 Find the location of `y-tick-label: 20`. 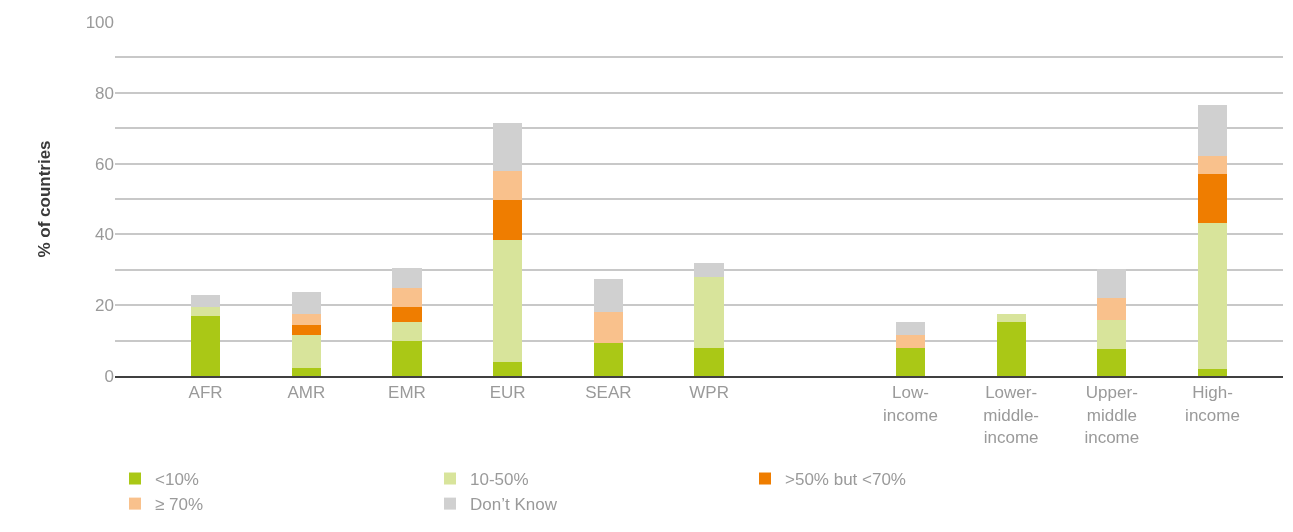

y-tick-label: 20 is located at coordinates (104, 306).